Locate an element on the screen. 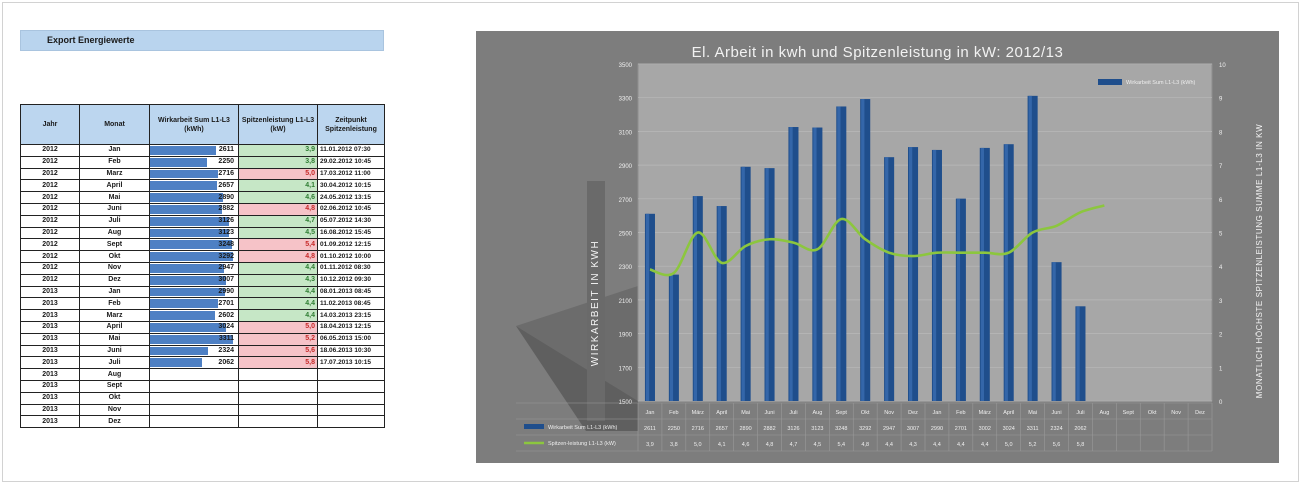 This screenshot has width=1303, height=486. cell-work: 2701 is located at coordinates (194, 304).